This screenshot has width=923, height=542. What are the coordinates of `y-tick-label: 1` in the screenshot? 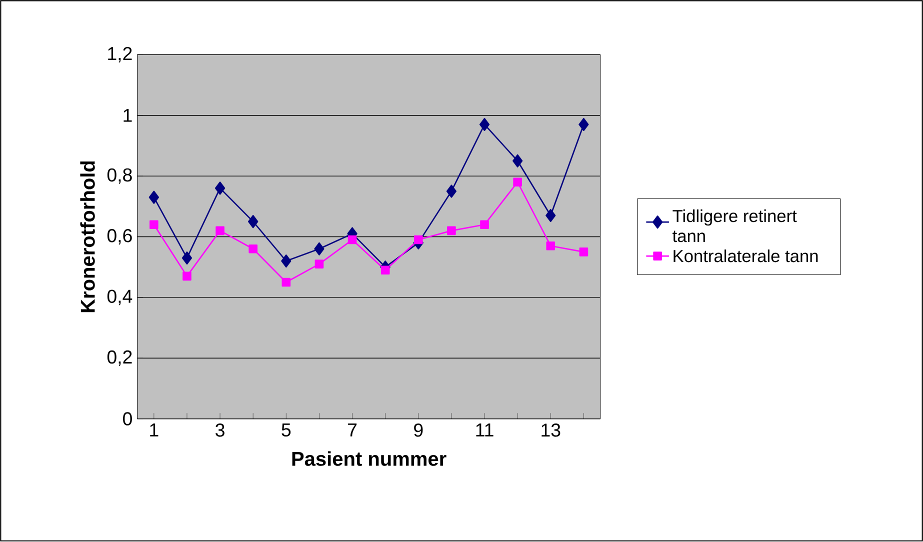 It's located at (128, 115).